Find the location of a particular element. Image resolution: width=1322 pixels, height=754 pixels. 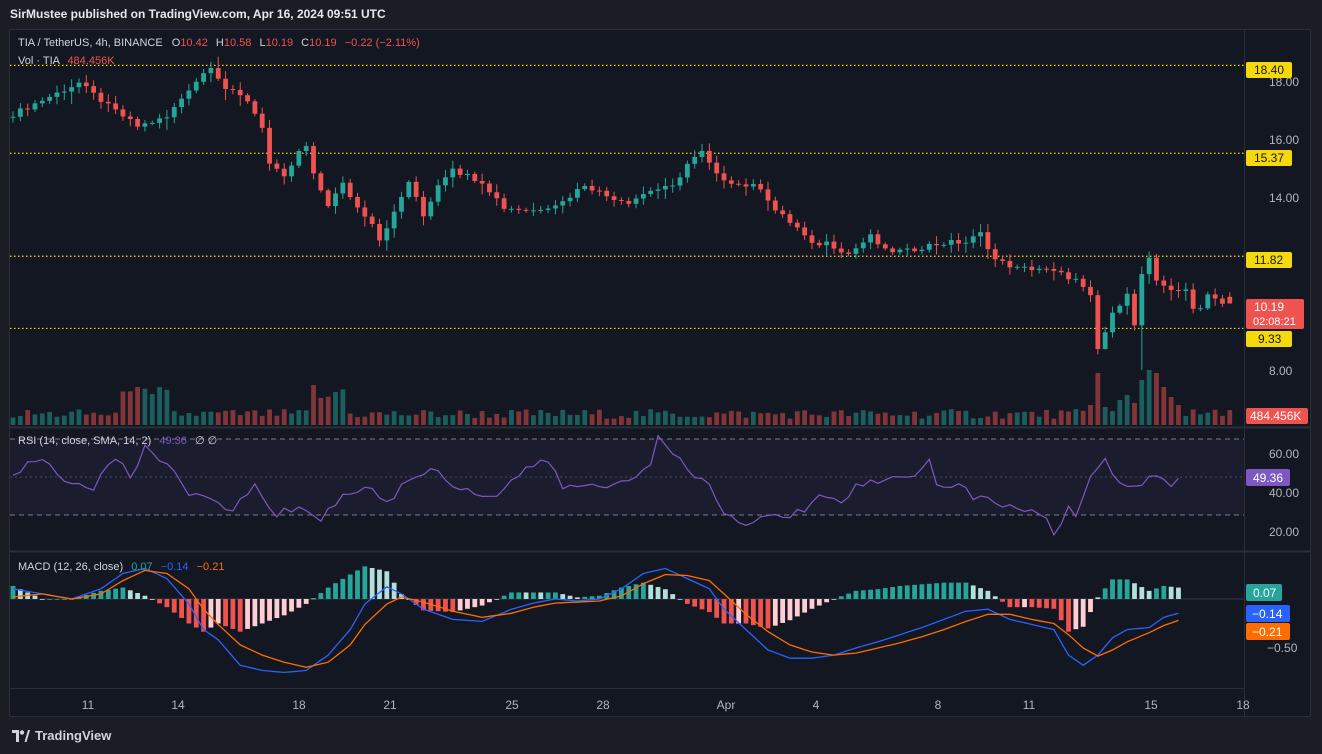

legend-macd: MACD (12, 26, close) 0.07 −0.14 −0.21 is located at coordinates (121, 567).